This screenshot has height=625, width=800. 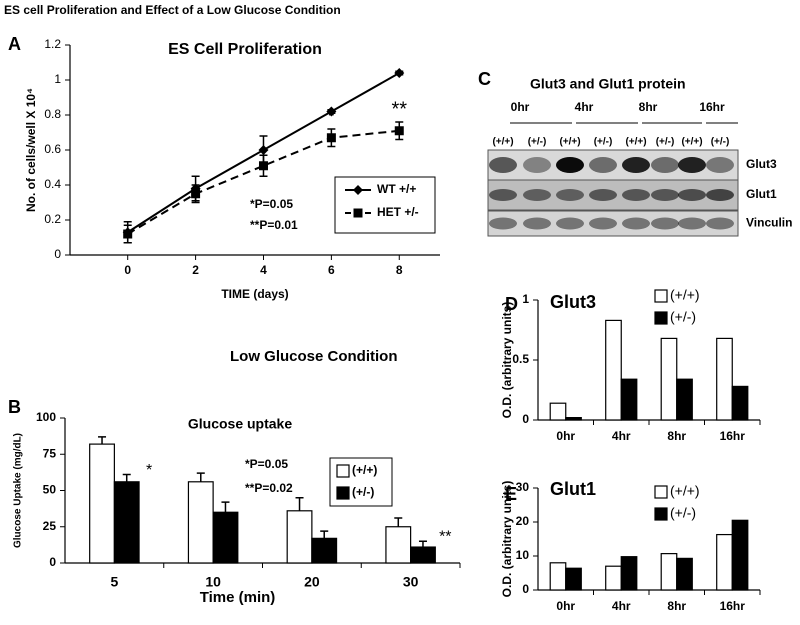 I want to click on y-tick-label: 25, so click(x=50, y=526).